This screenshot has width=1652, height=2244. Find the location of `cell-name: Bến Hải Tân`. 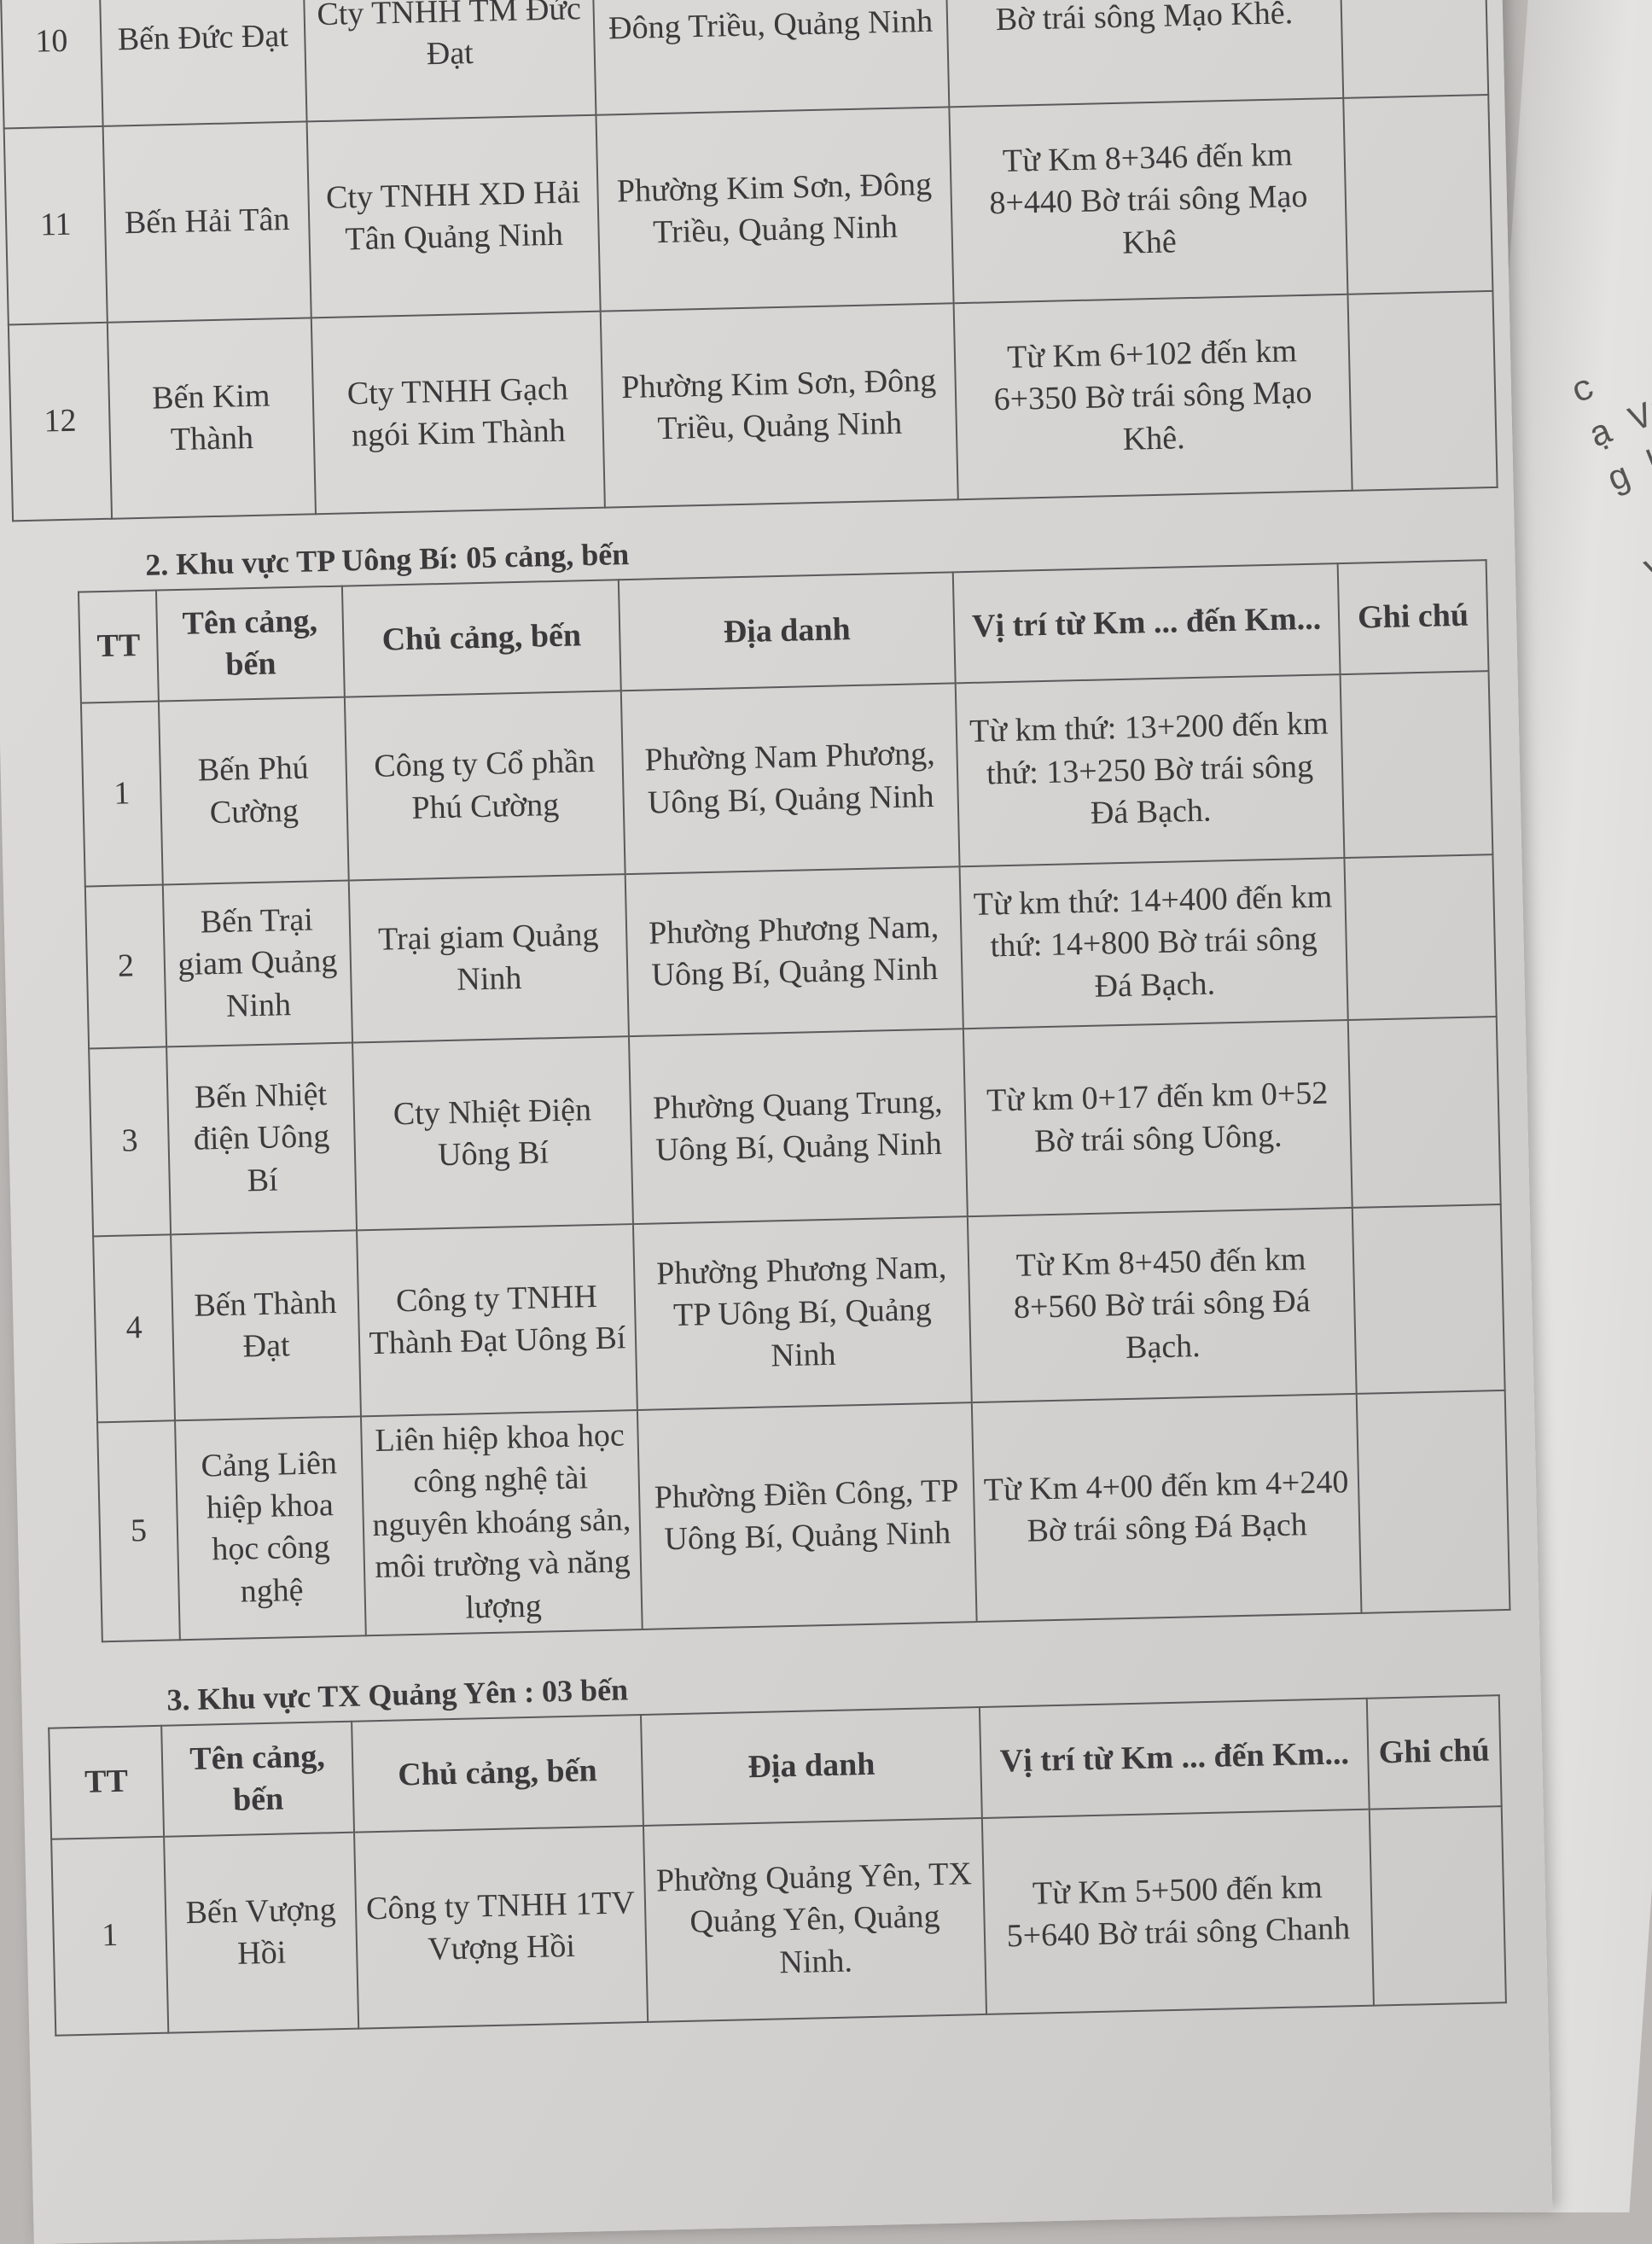

cell-name: Bến Hải Tân is located at coordinates (206, 222).